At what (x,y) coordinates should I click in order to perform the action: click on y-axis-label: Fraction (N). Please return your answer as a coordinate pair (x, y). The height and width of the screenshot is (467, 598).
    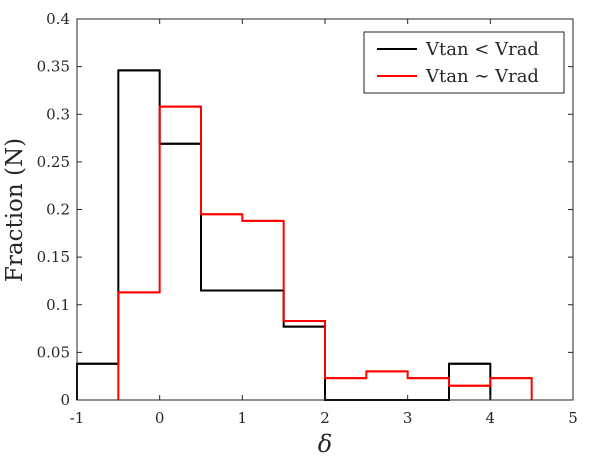
    Looking at the image, I should click on (15, 210).